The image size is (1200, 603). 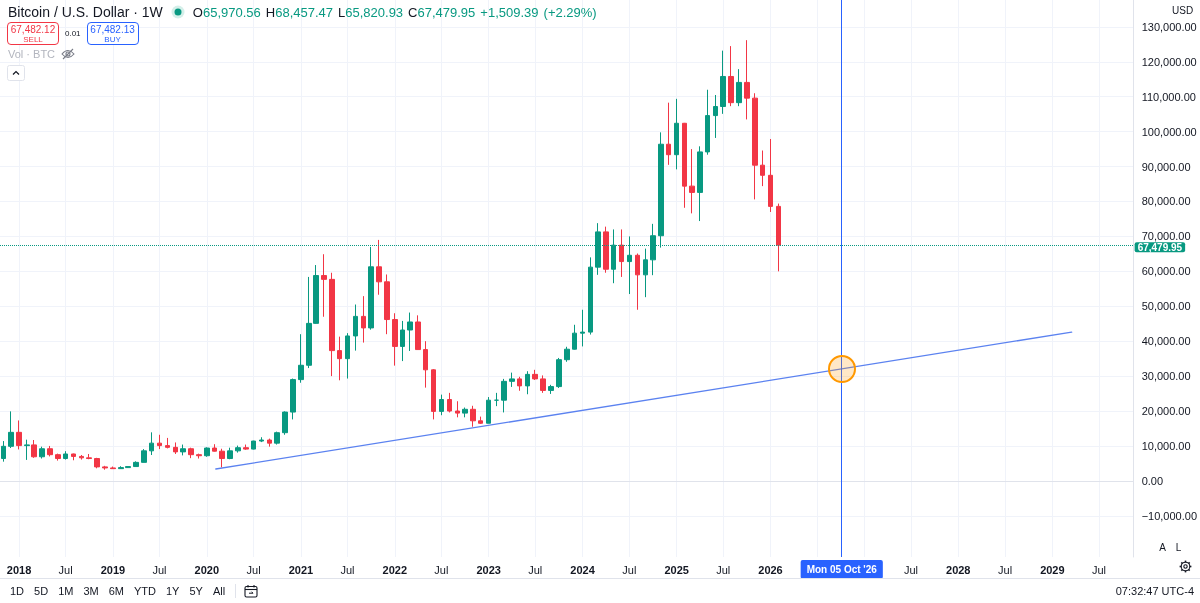 I want to click on y-tick-label: 60,000.00, so click(x=1166, y=271).